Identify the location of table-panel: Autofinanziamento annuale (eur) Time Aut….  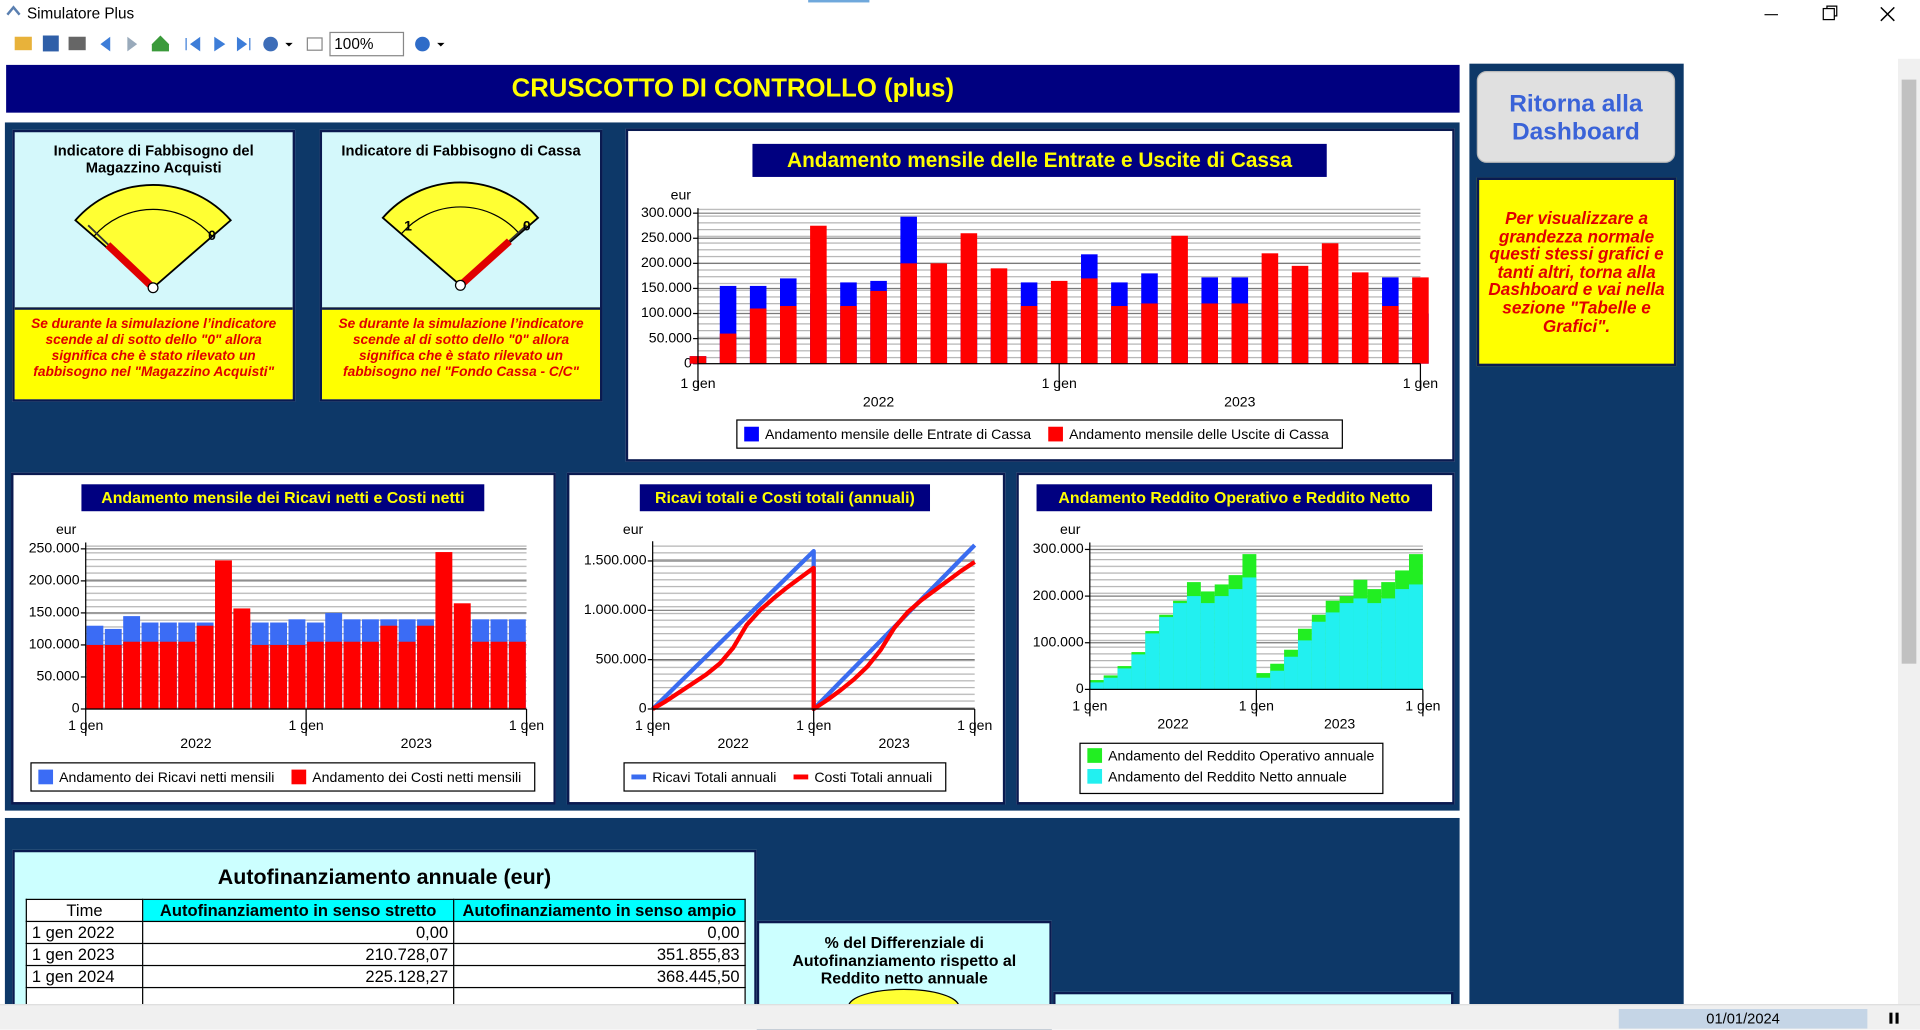
(384, 935).